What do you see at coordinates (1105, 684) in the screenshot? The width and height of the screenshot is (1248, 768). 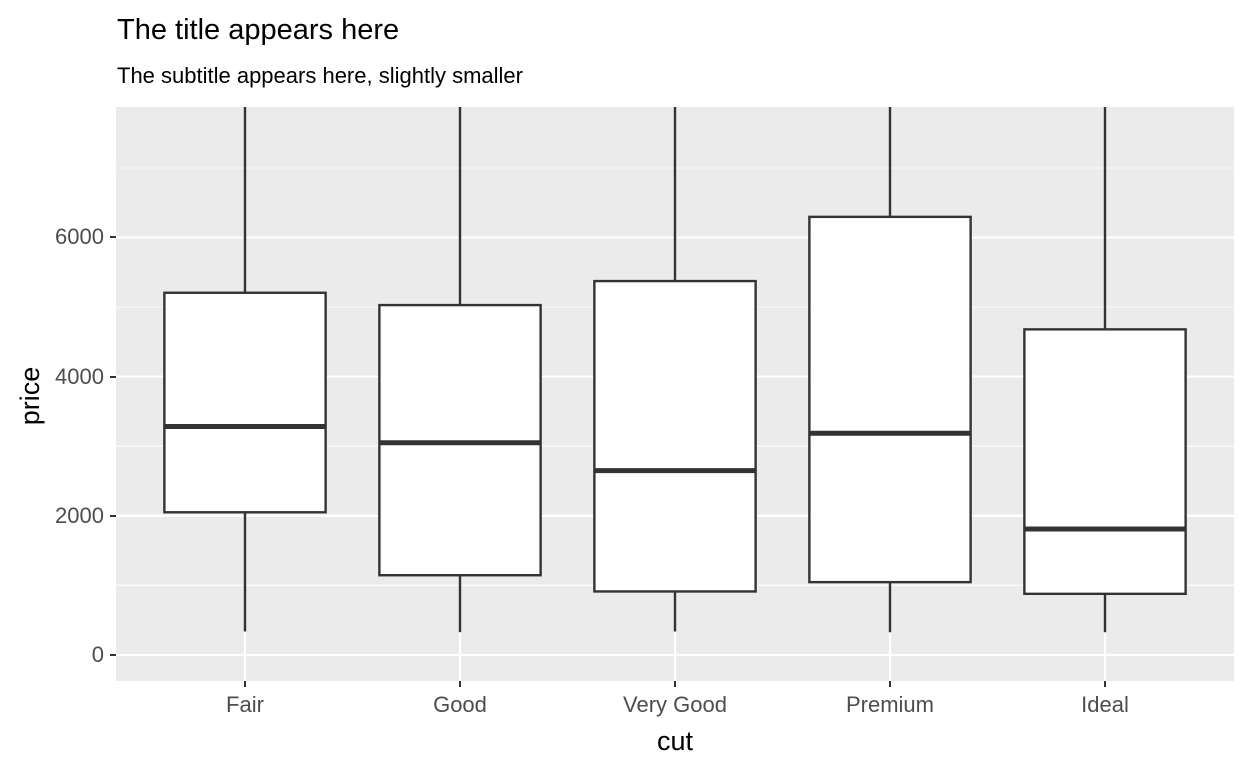 I see `x-tick-mark-ideal` at bounding box center [1105, 684].